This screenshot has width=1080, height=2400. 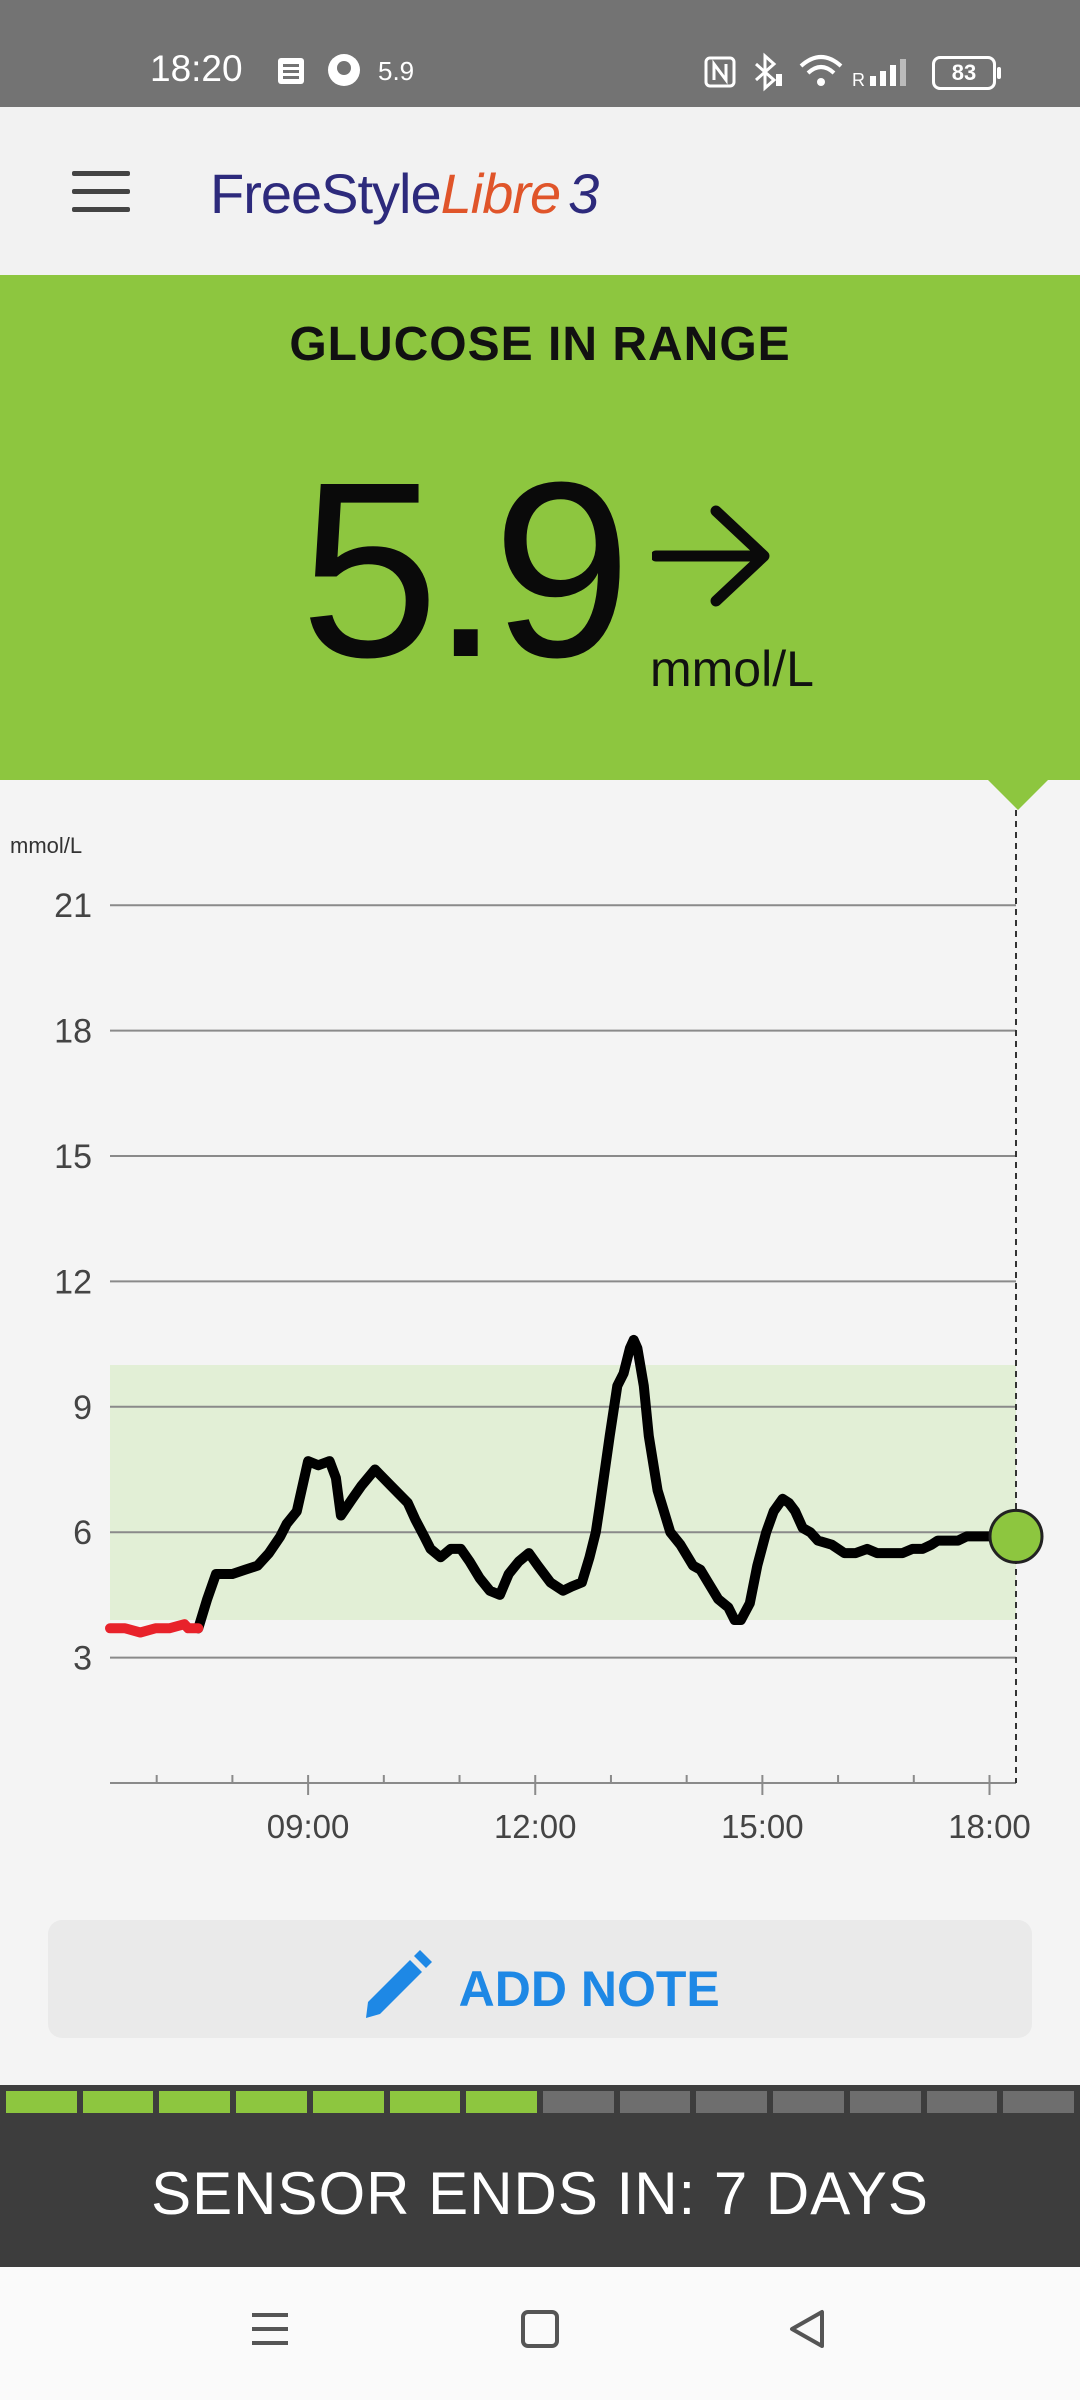 I want to click on sensor-ends-text: SENSOR ENDS IN: 7 DAYS, so click(x=540, y=2193).